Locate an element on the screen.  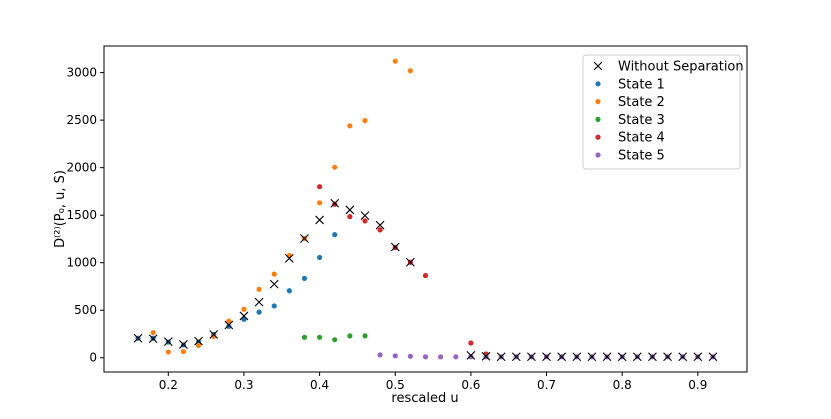
x-tick-label: 0.4 is located at coordinates (319, 385).